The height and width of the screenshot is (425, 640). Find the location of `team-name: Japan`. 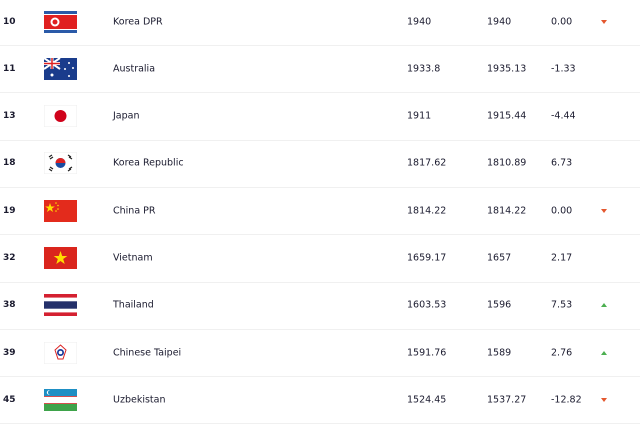

team-name: Japan is located at coordinates (126, 116).